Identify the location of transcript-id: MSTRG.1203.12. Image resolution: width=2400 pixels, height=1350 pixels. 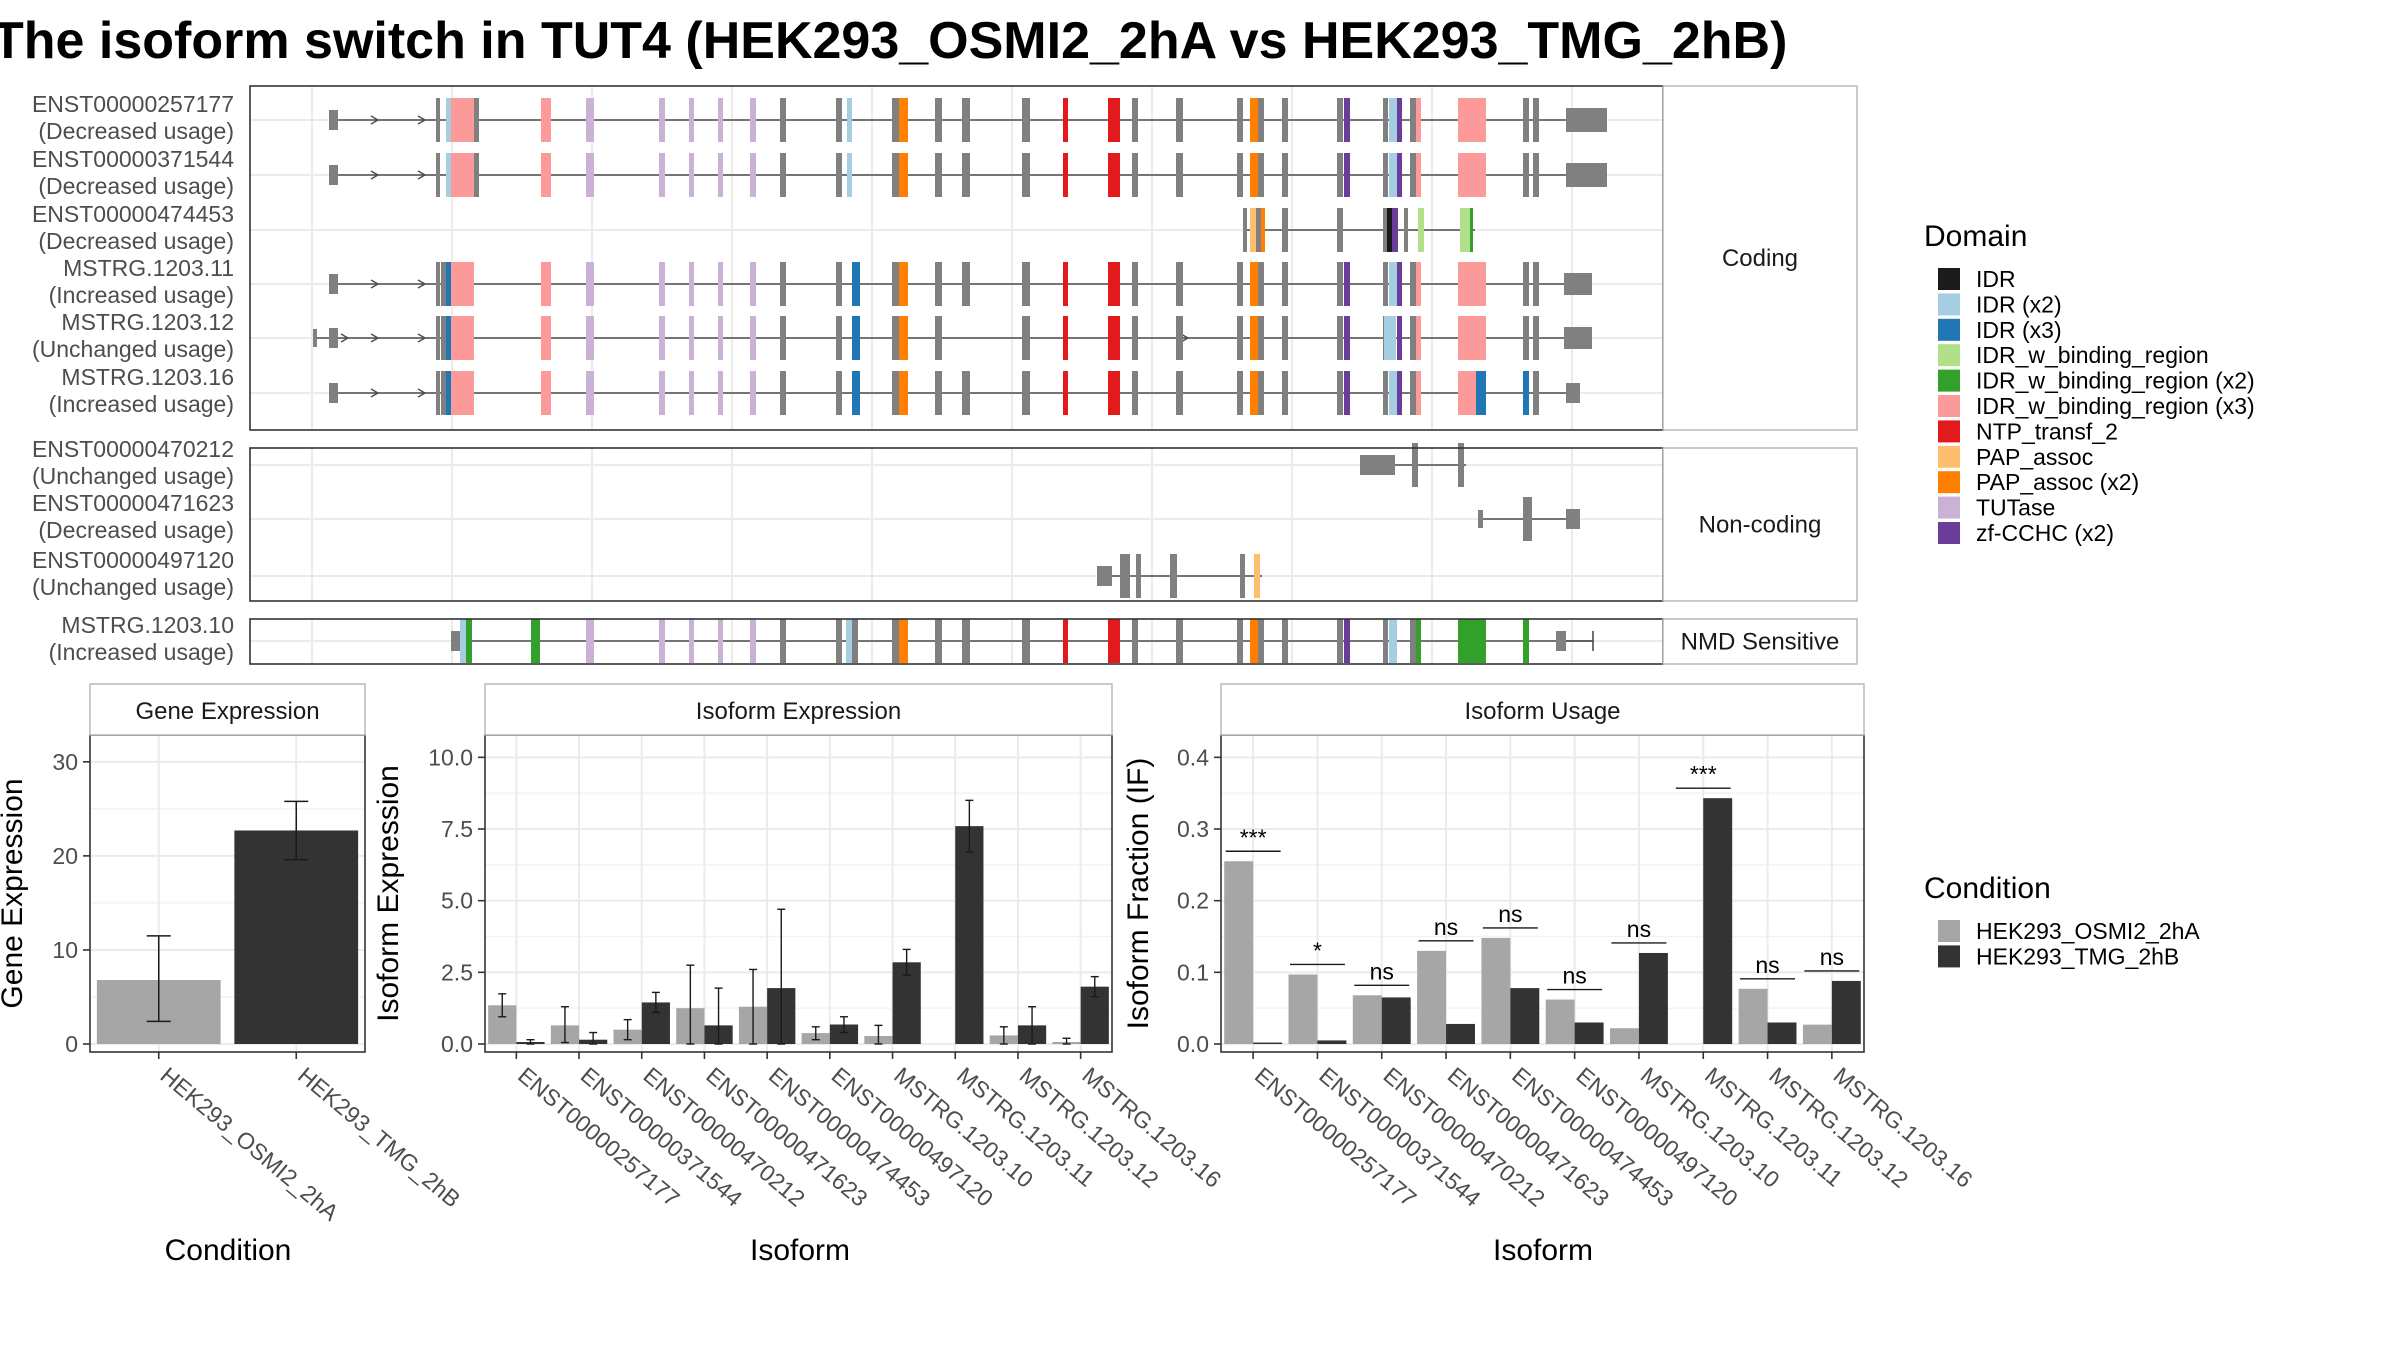
(147, 322).